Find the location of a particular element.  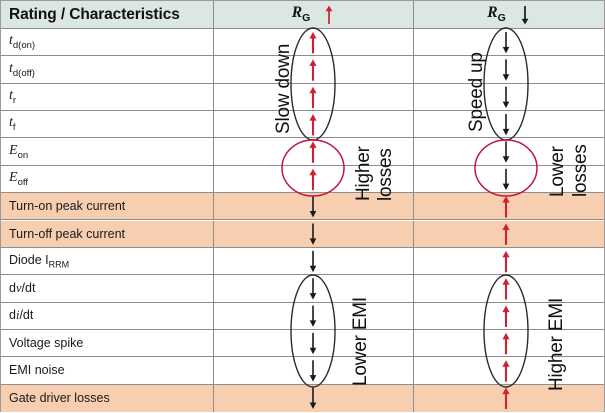

up-arrow-icon is located at coordinates (329, 14).